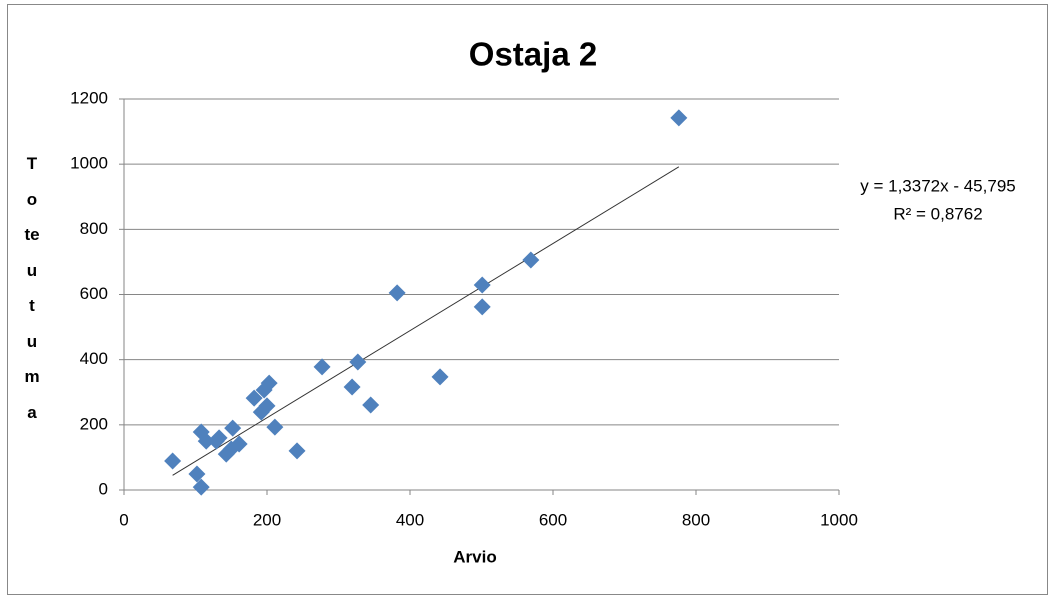 This screenshot has width=1053, height=596. I want to click on x-tick-label: 1000, so click(839, 519).